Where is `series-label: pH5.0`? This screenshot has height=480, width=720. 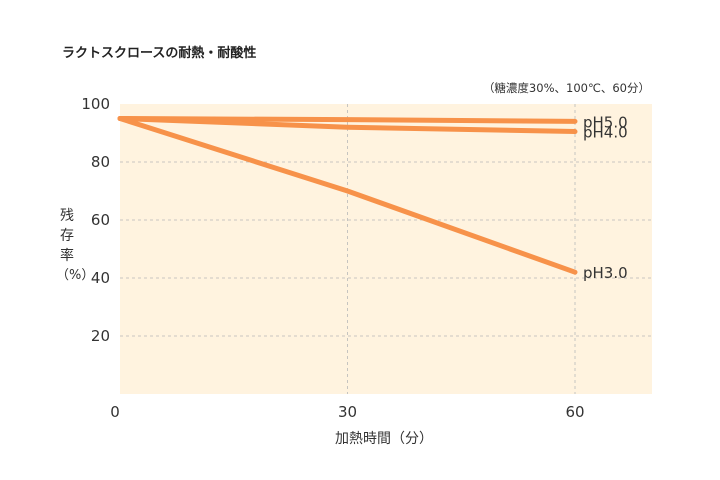
series-label: pH5.0 is located at coordinates (605, 122).